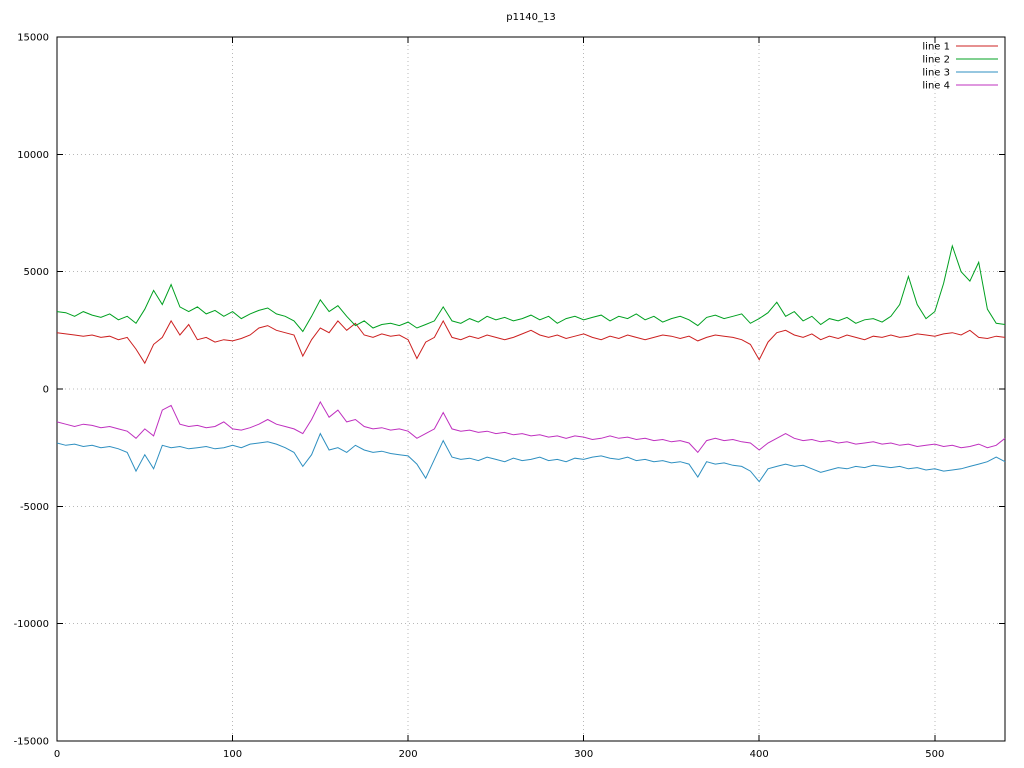  What do you see at coordinates (232, 754) in the screenshot?
I see `x-tick-label: 100` at bounding box center [232, 754].